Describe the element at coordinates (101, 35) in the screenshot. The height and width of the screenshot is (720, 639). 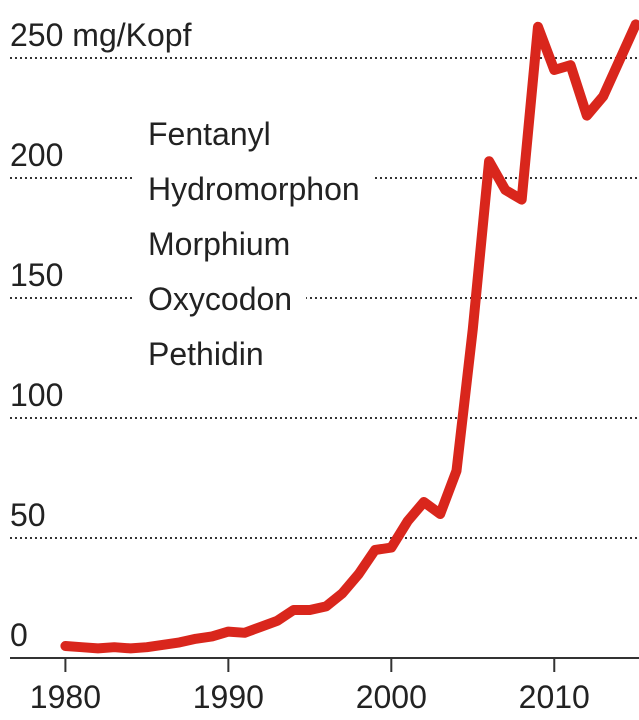
I see `y-tick-label: 250 mg/Kopf` at that location.